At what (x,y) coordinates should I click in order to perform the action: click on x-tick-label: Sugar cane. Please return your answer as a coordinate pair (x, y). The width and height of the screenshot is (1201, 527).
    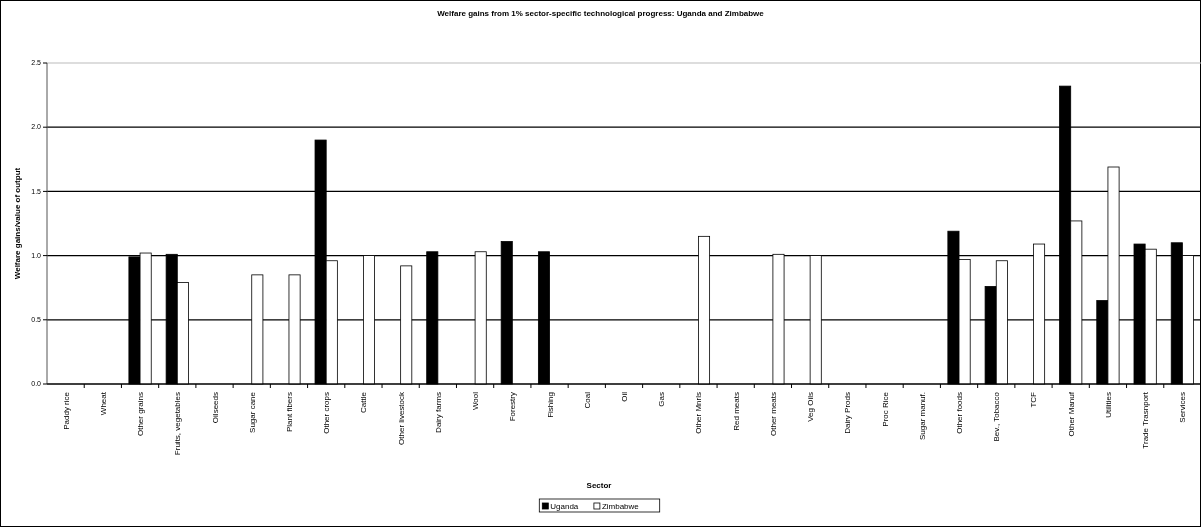
    Looking at the image, I should click on (252, 412).